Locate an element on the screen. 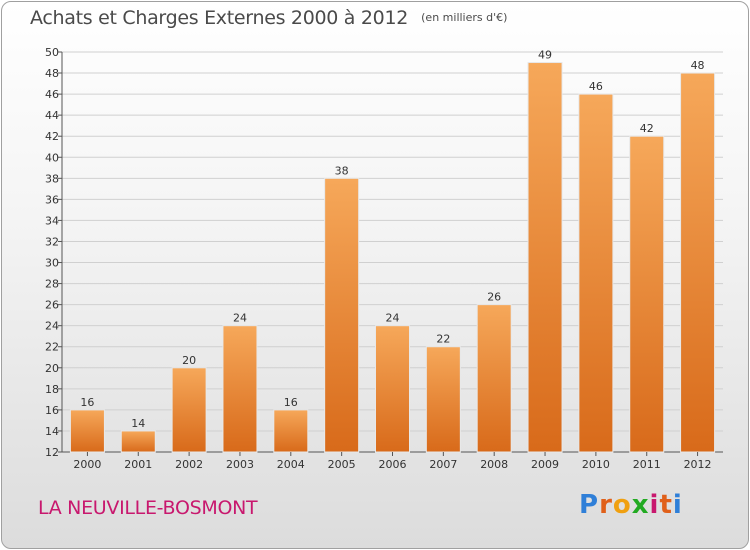 The image size is (750, 550). chart-subtitle: (en milliers d'€) is located at coordinates (464, 17).